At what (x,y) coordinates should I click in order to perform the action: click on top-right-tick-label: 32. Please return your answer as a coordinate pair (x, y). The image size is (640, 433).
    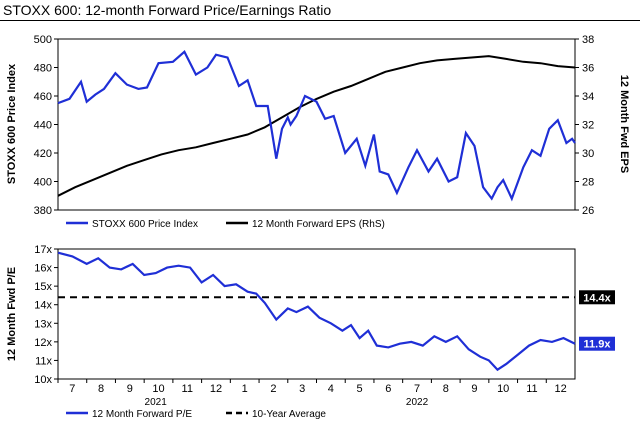
    Looking at the image, I should click on (588, 126).